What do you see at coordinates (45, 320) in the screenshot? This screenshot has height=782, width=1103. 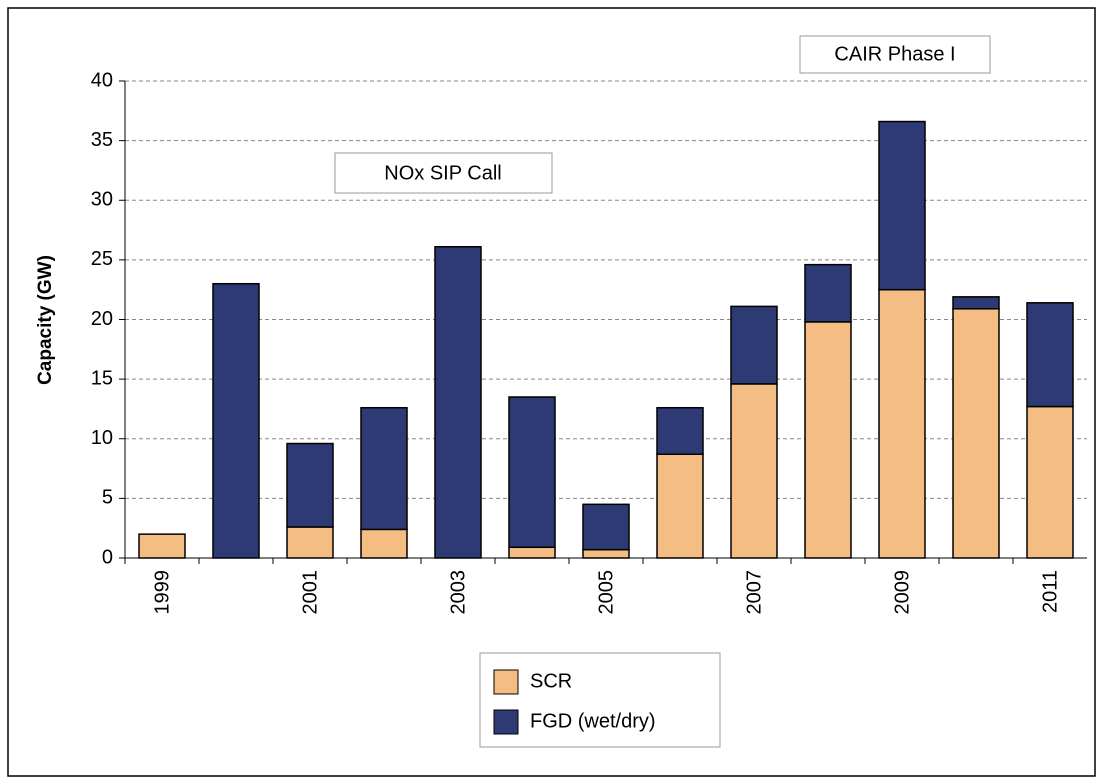 I see `y-axis-label: Capacity (GW)` at bounding box center [45, 320].